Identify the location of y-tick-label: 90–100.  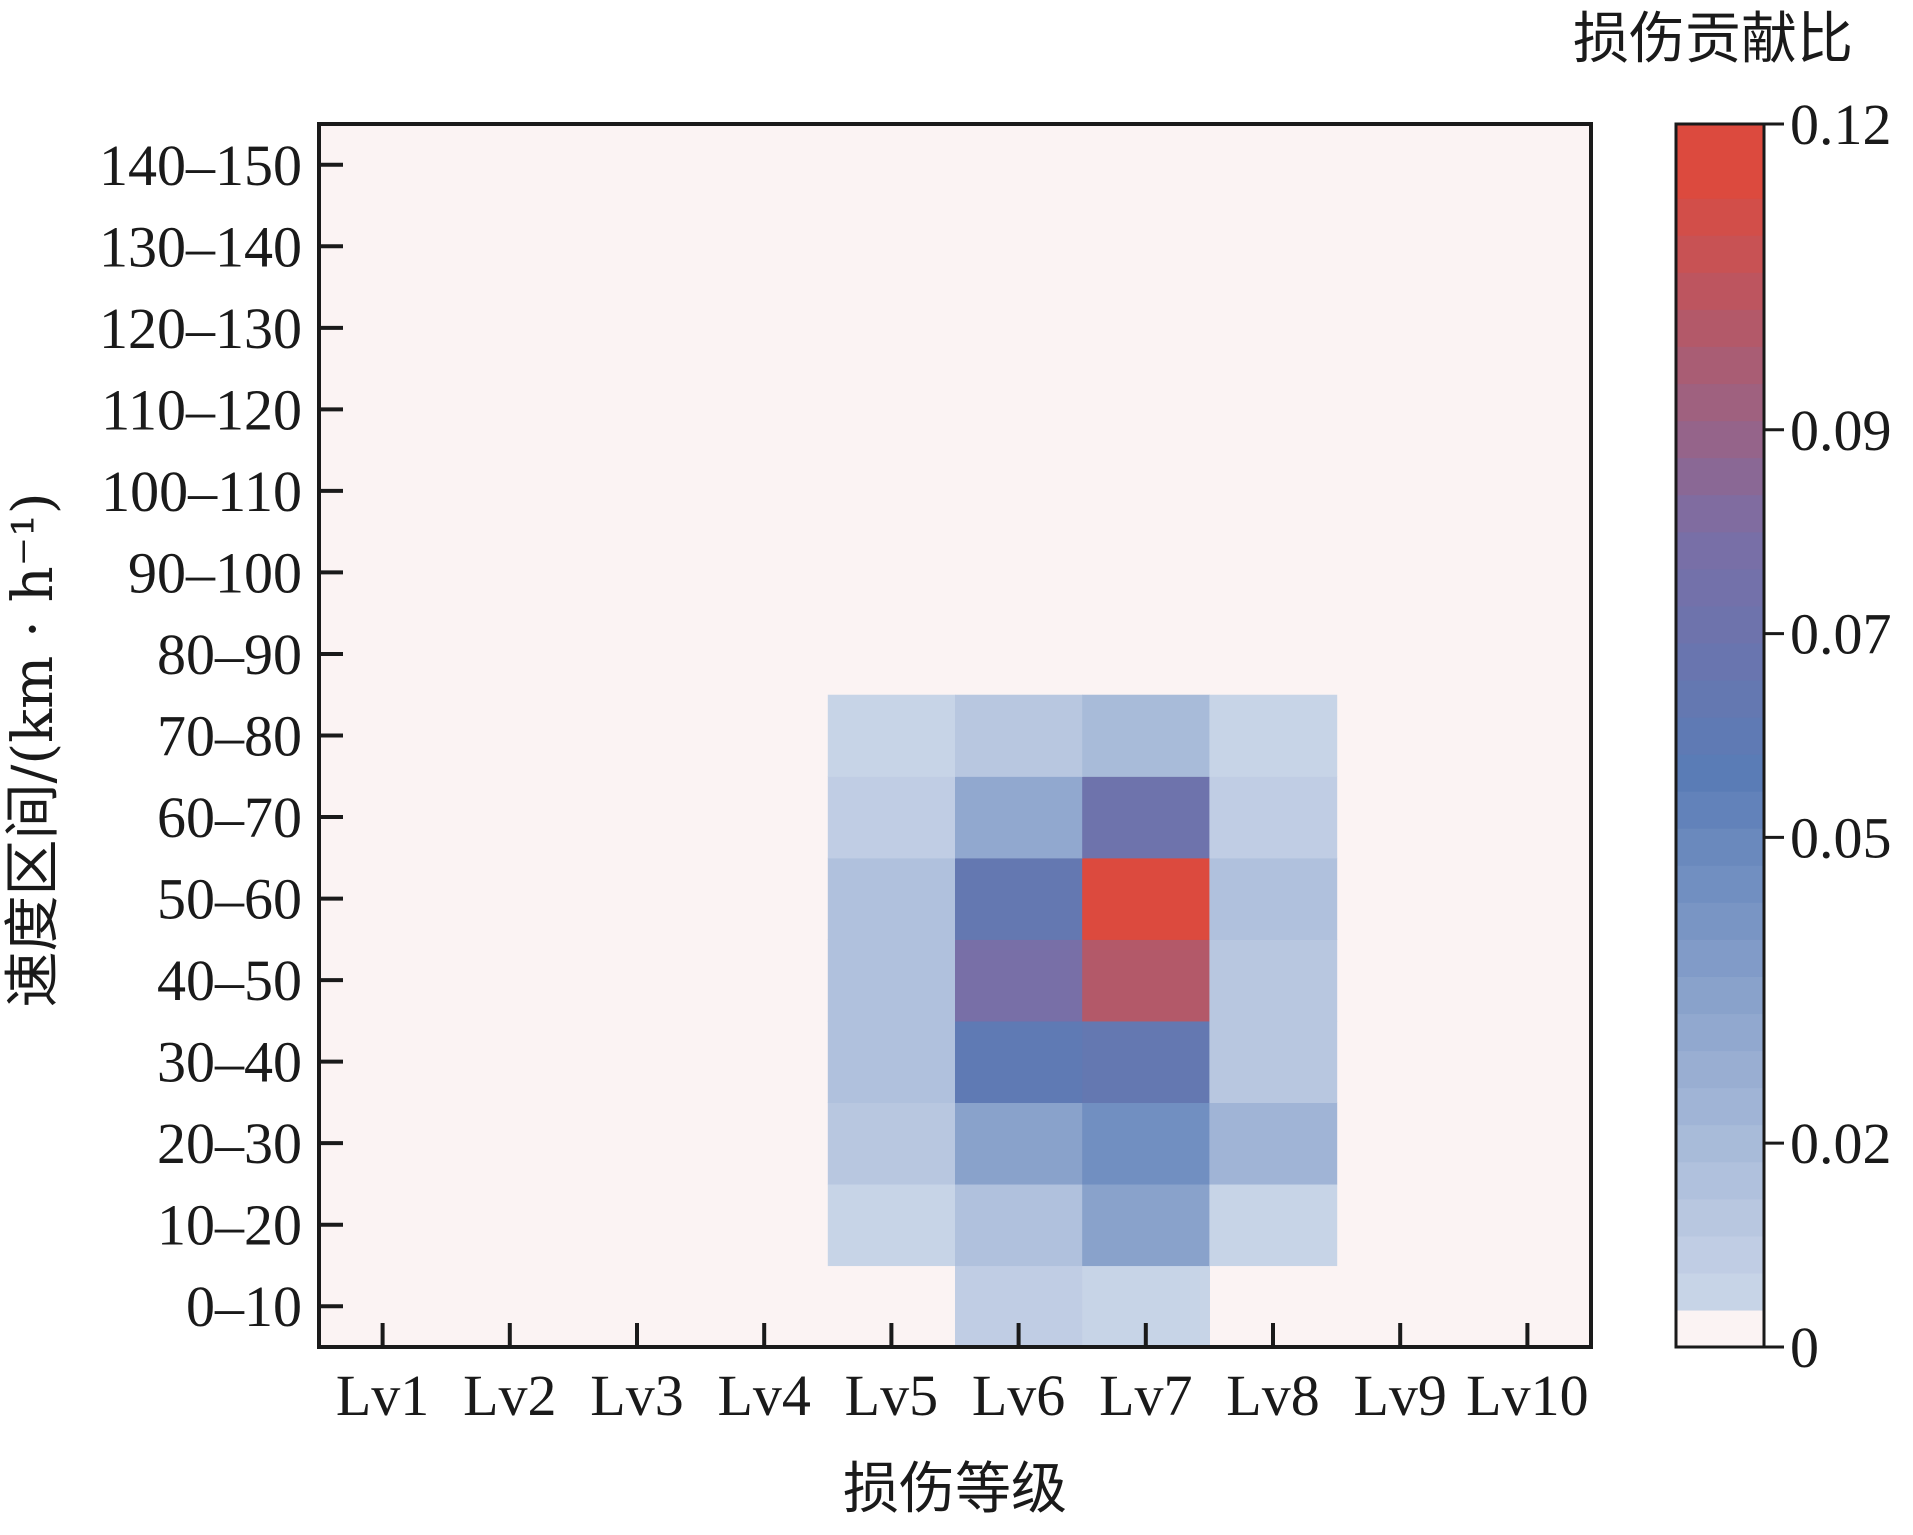
(215, 572).